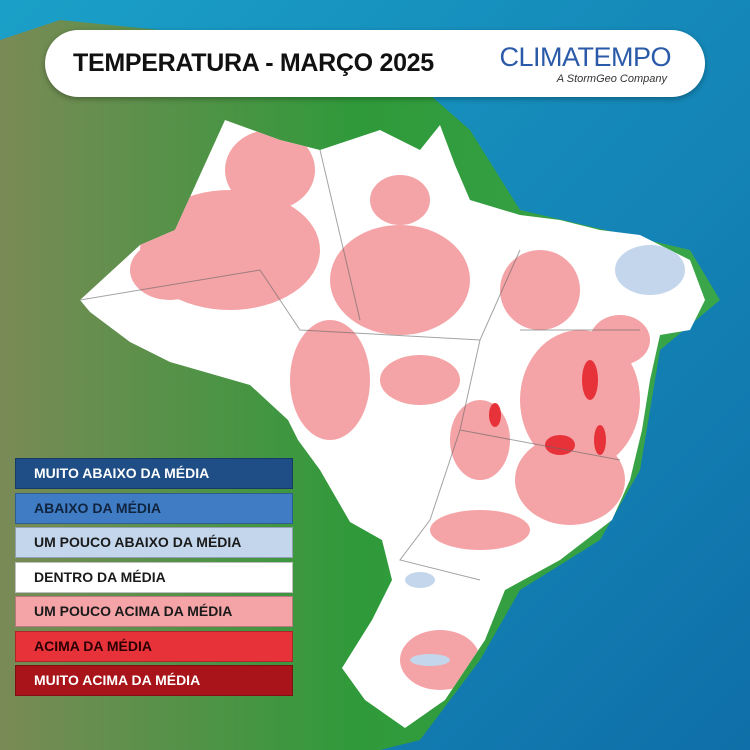 The image size is (750, 750). I want to click on legend-item: ABAIXO DA MÉDIA, so click(154, 508).